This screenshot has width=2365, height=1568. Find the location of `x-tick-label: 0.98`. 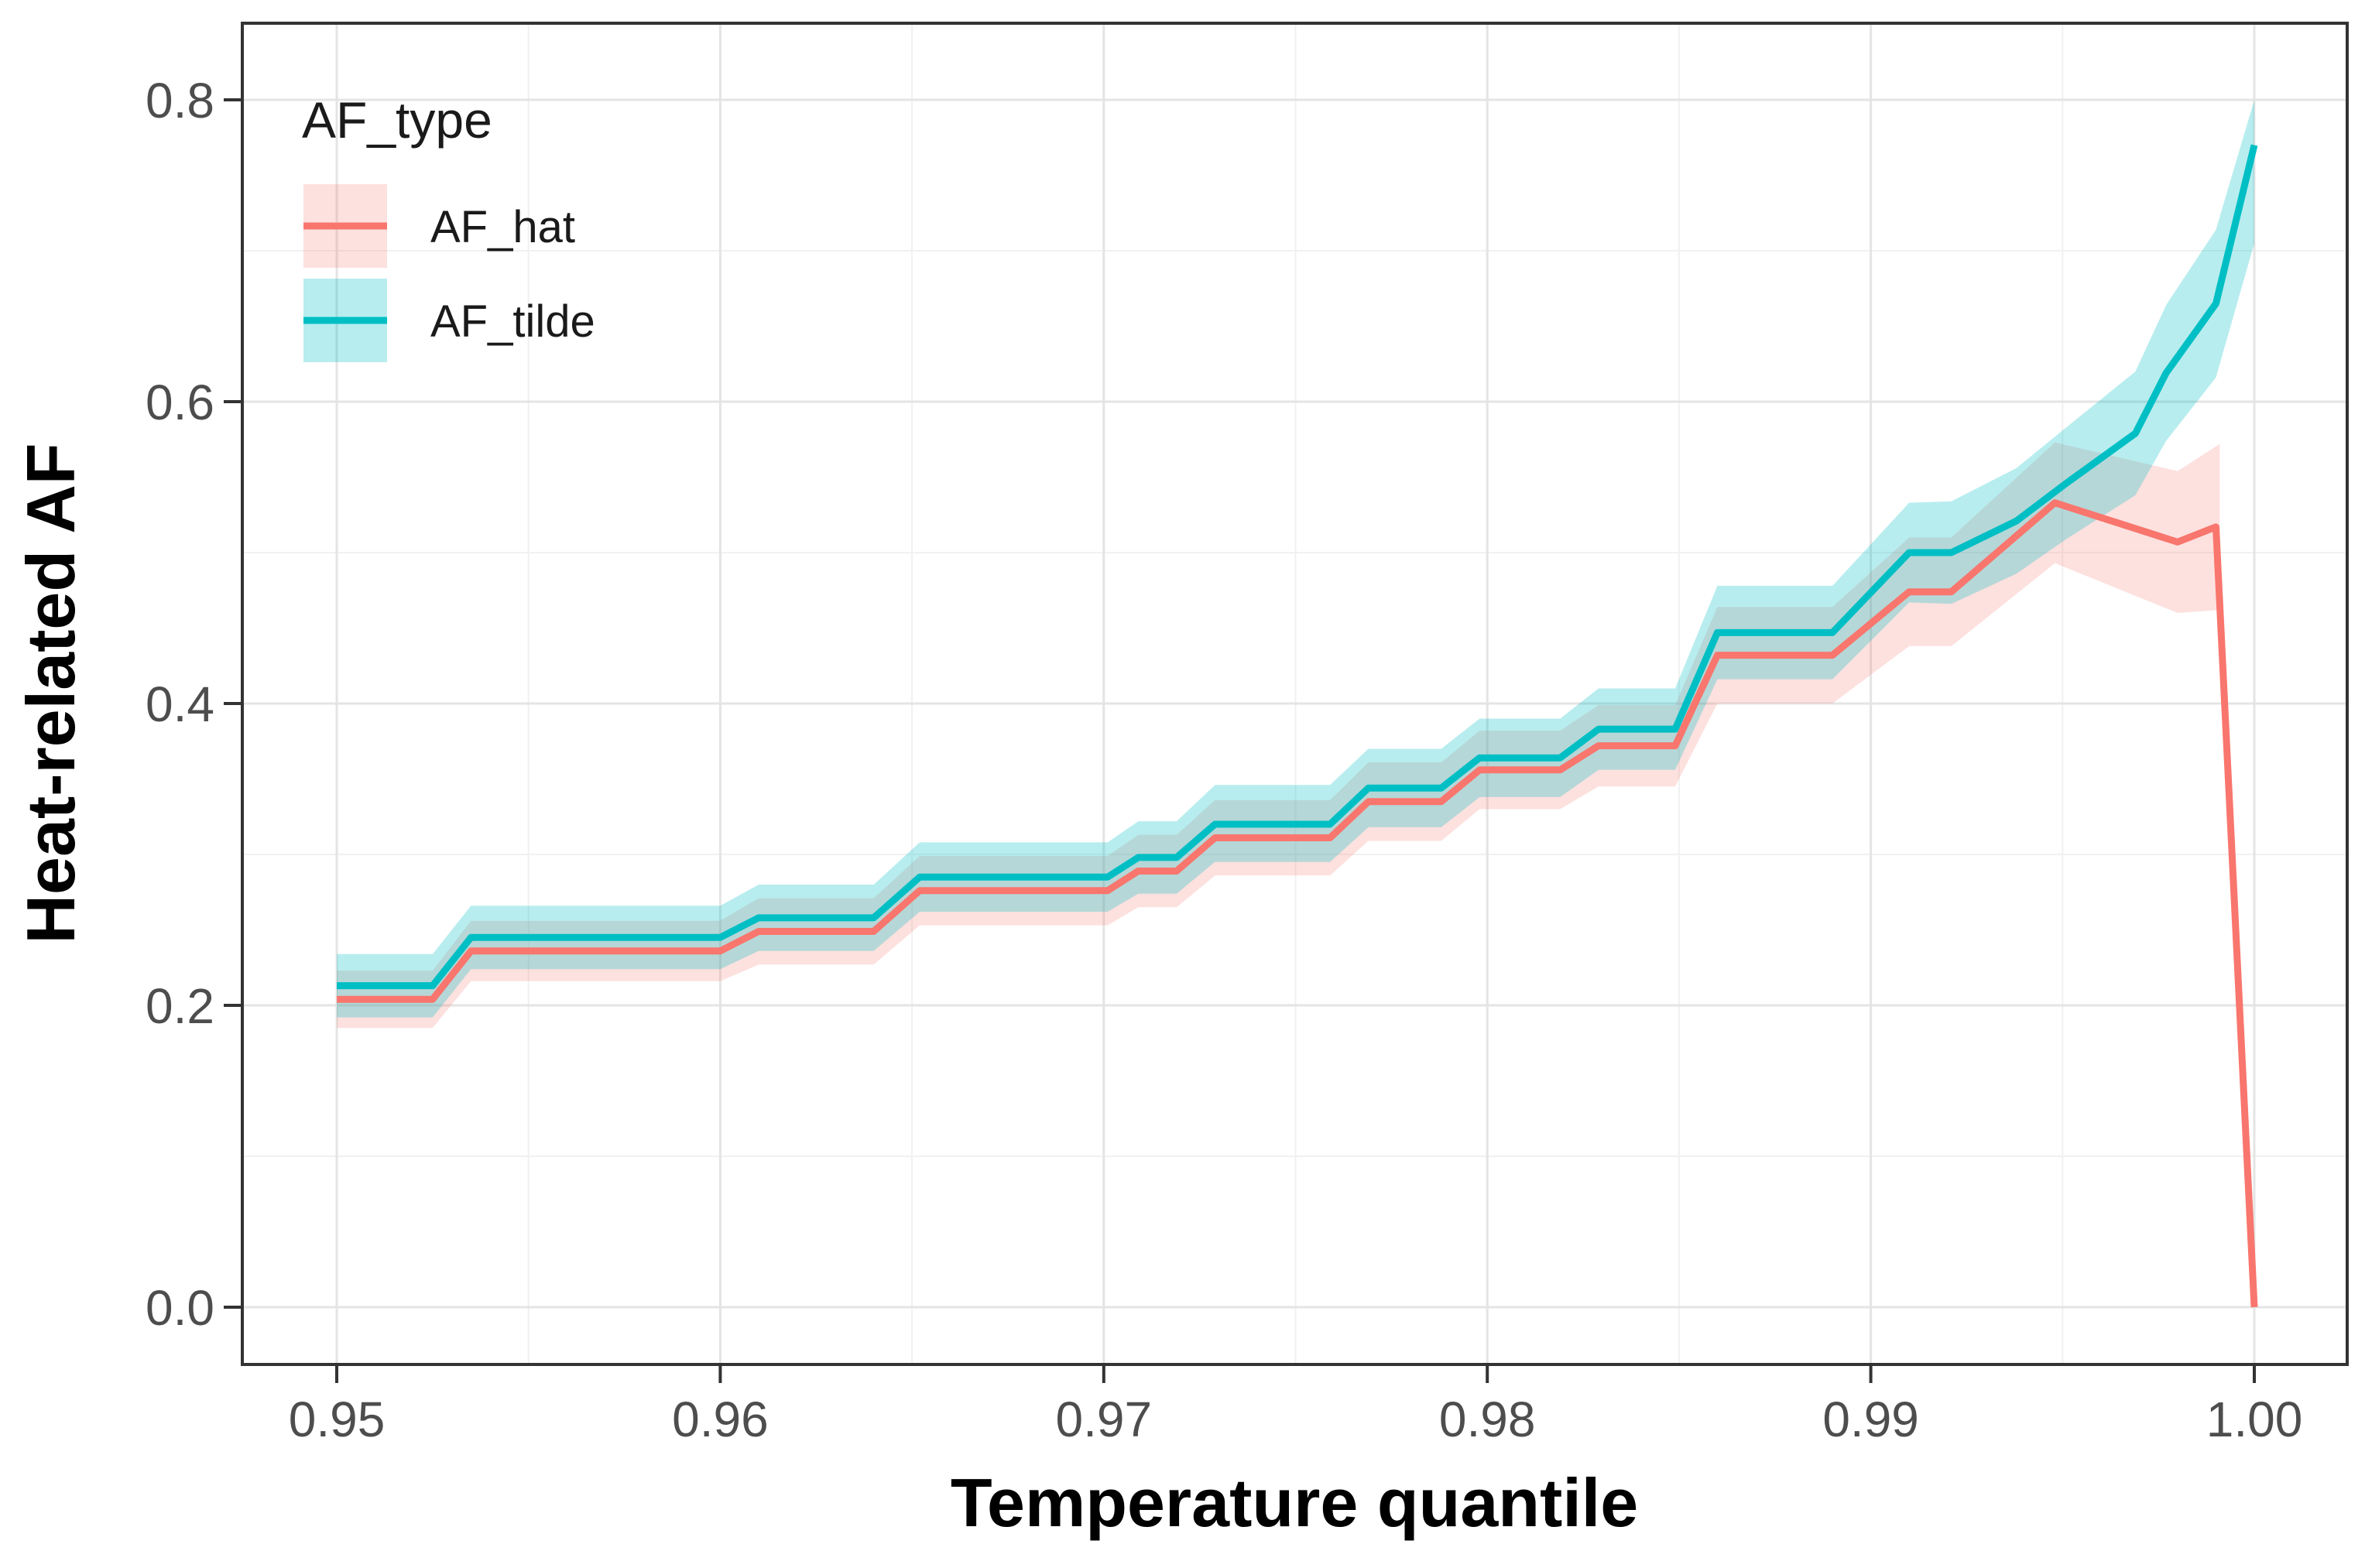

x-tick-label: 0.98 is located at coordinates (1487, 1419).